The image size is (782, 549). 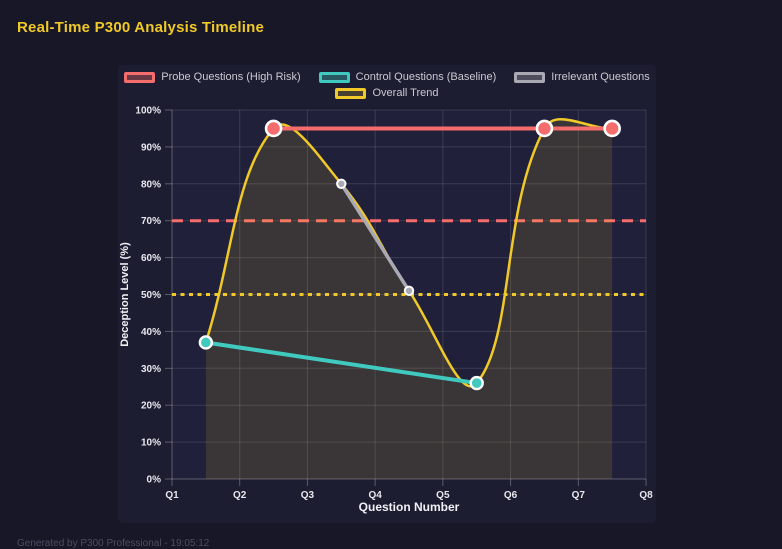 What do you see at coordinates (579, 495) in the screenshot?
I see `x-tick-label: Q7` at bounding box center [579, 495].